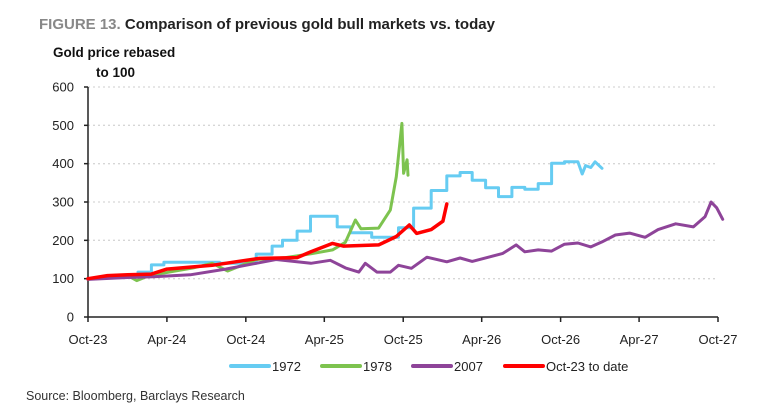 The image size is (783, 417). Describe the element at coordinates (63, 202) in the screenshot. I see `y-tick-label: 300` at that location.